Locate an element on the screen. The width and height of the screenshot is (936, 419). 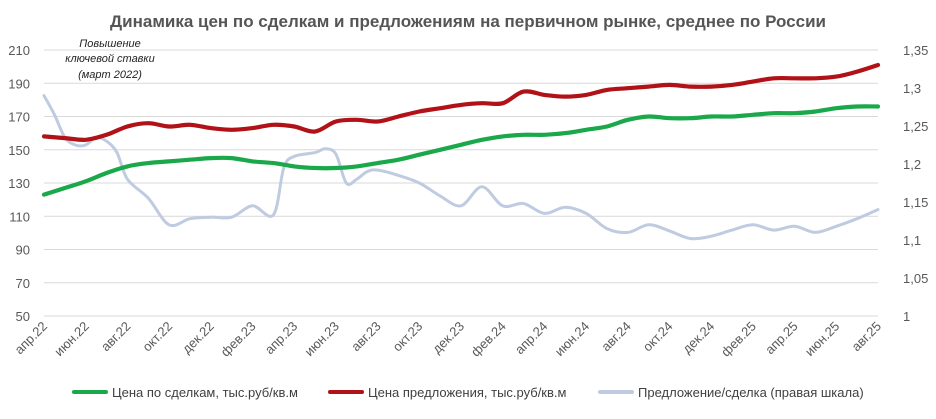
right-axis-ticks: 1 1,05 1,1 1,15 1,2 1,25 1,3 1,35 is located at coordinates (915, 183).